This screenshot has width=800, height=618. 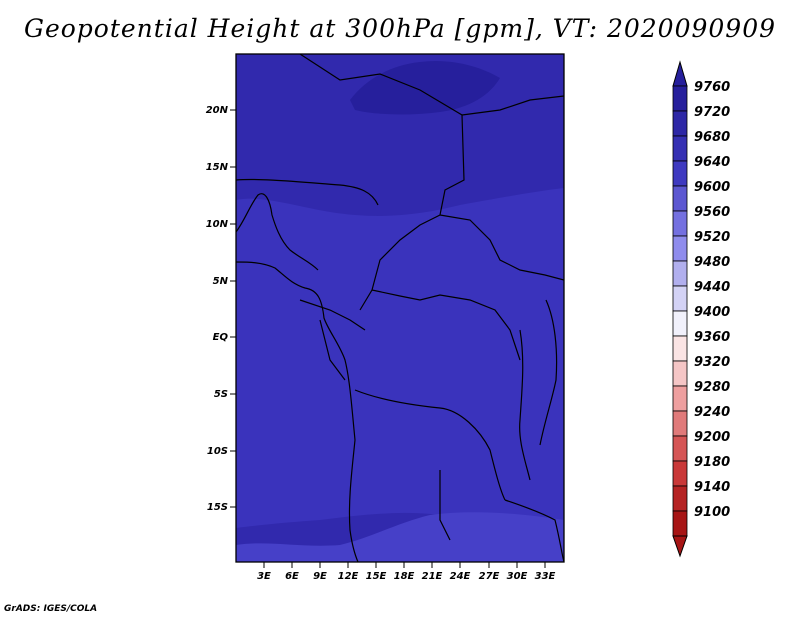 What do you see at coordinates (400, 537) in the screenshot?
I see `field-low-south` at bounding box center [400, 537].